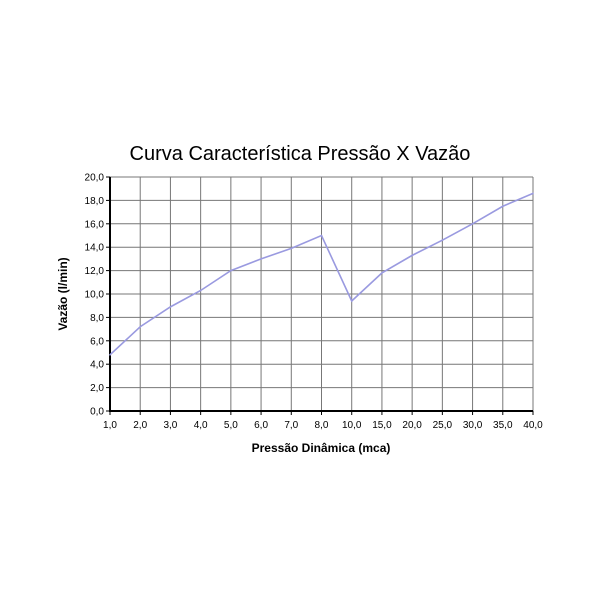 The height and width of the screenshot is (600, 600). I want to click on y-tick-label: 4,0, so click(97, 365).